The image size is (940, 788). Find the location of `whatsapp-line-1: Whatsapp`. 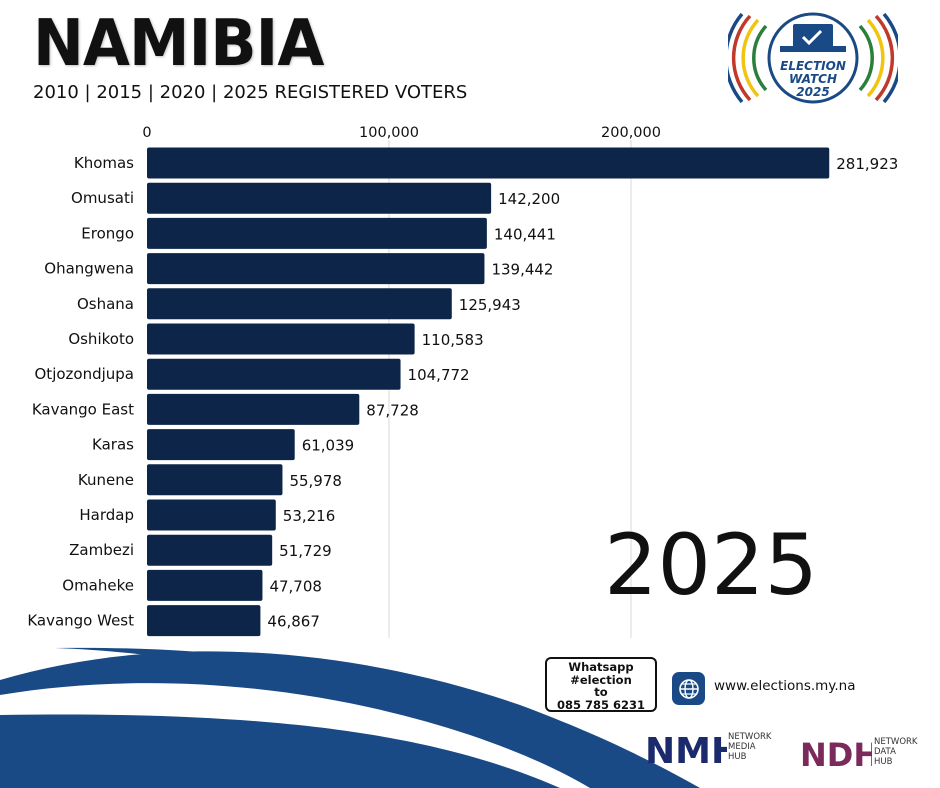

whatsapp-line-1: Whatsapp is located at coordinates (601, 667).